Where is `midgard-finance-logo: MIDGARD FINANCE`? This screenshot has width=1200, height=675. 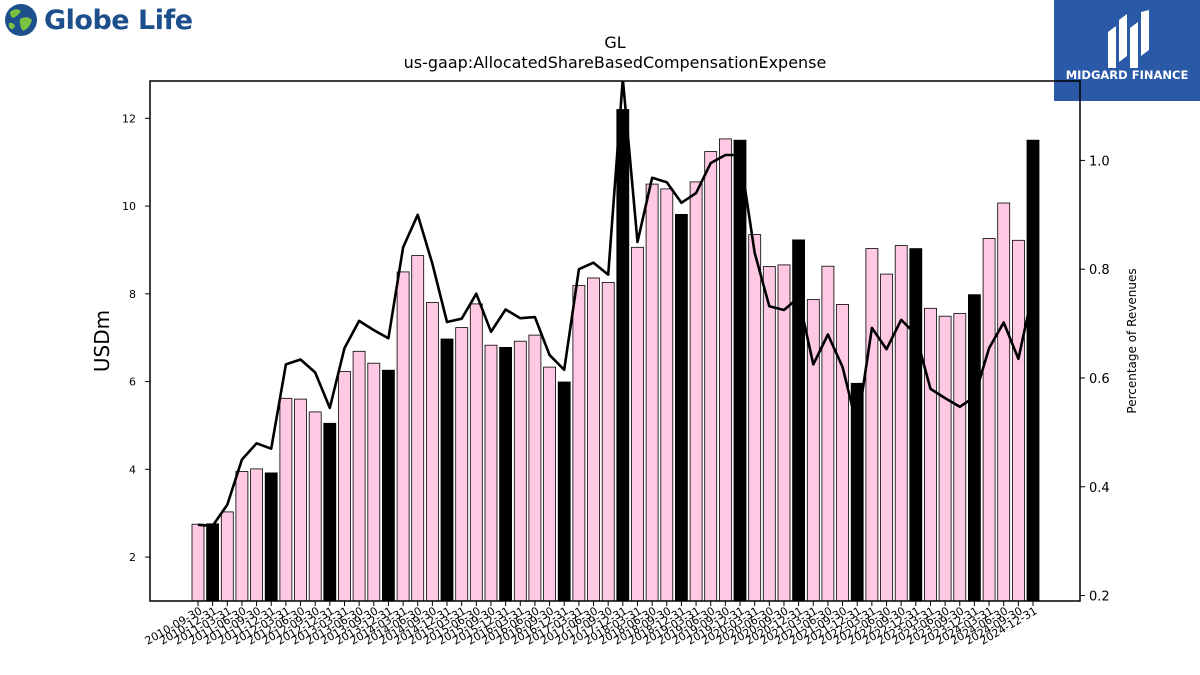
midgard-finance-logo: MIDGARD FINANCE is located at coordinates (1127, 50).